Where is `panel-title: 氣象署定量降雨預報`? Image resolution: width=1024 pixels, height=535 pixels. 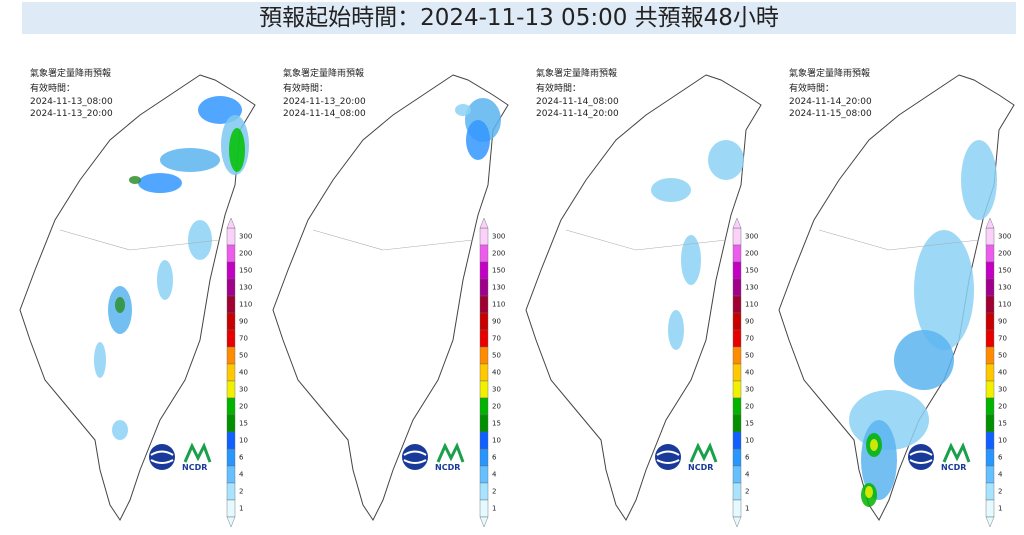 panel-title: 氣象署定量降雨預報 is located at coordinates (323, 73).